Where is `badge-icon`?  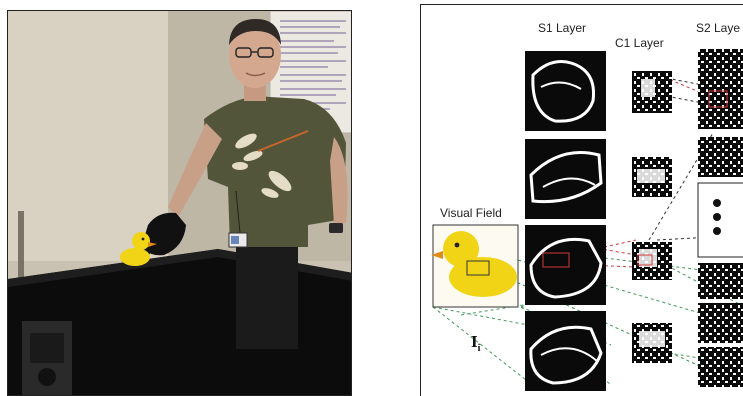
badge-icon is located at coordinates (238, 219).